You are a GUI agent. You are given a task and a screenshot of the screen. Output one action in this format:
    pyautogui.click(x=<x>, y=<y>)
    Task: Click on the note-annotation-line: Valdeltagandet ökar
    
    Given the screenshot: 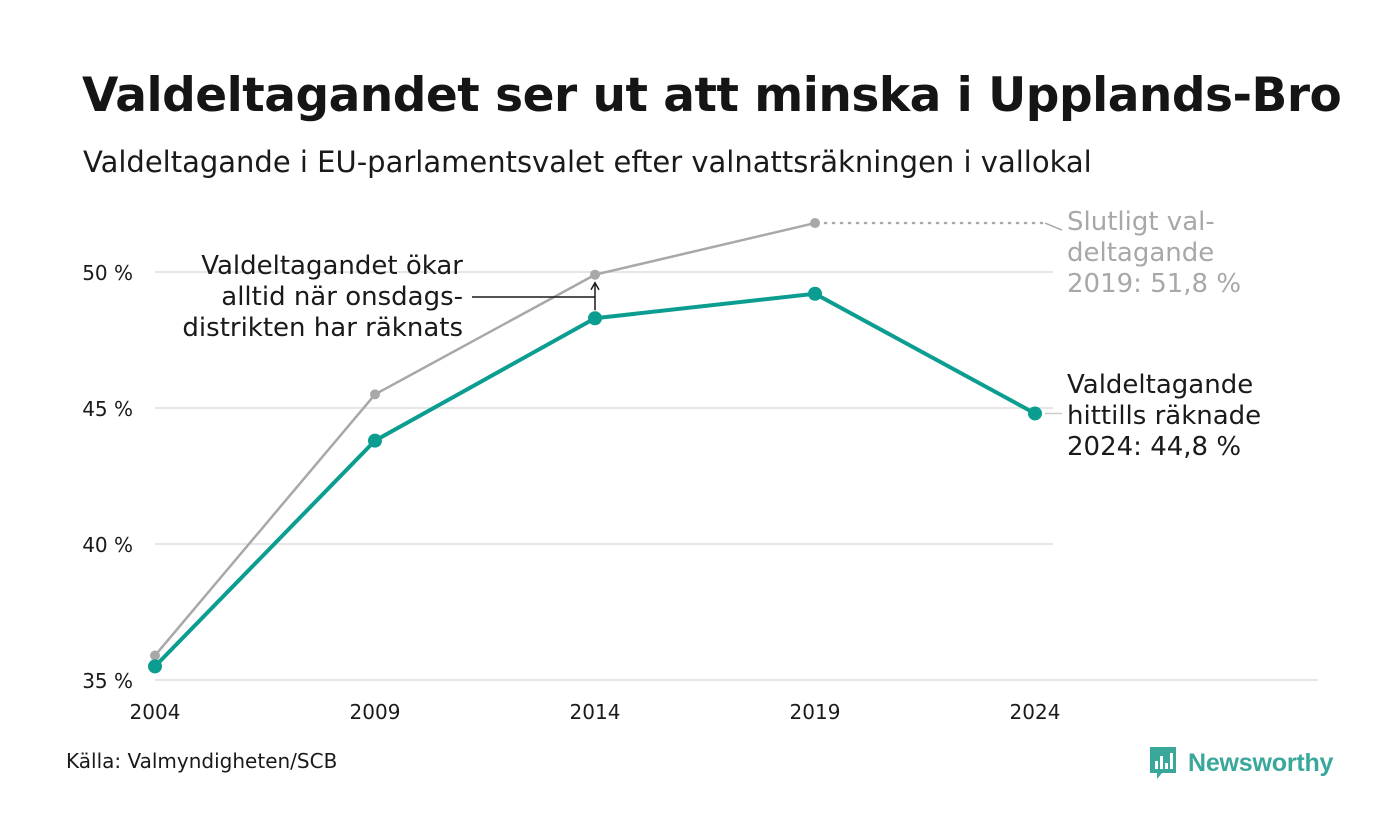 What is the action you would take?
    pyautogui.click(x=332, y=266)
    